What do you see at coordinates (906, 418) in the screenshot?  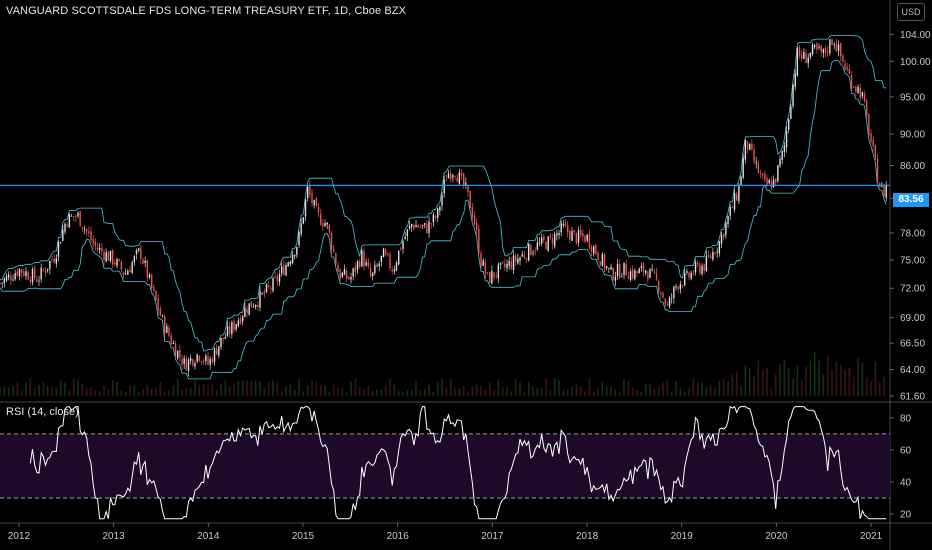 I see `rsi-axis-tick-label: 80` at bounding box center [906, 418].